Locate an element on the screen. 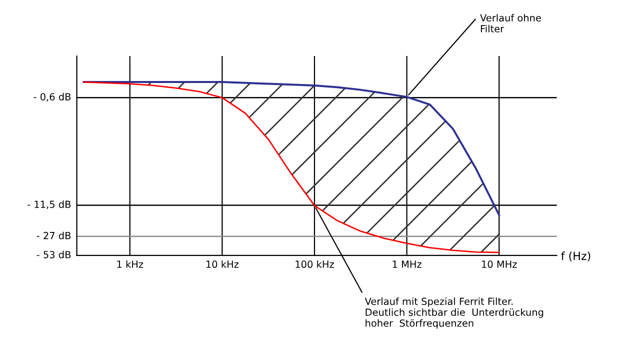 The height and width of the screenshot is (350, 640). x-tick-label: 100 kHz is located at coordinates (315, 264).